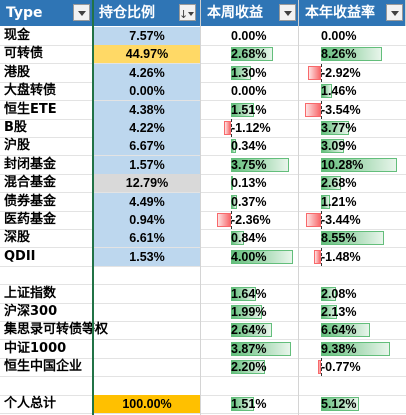 The height and width of the screenshot is (415, 406). I want to click on year-return-cell: 2.08%, so click(352, 294).